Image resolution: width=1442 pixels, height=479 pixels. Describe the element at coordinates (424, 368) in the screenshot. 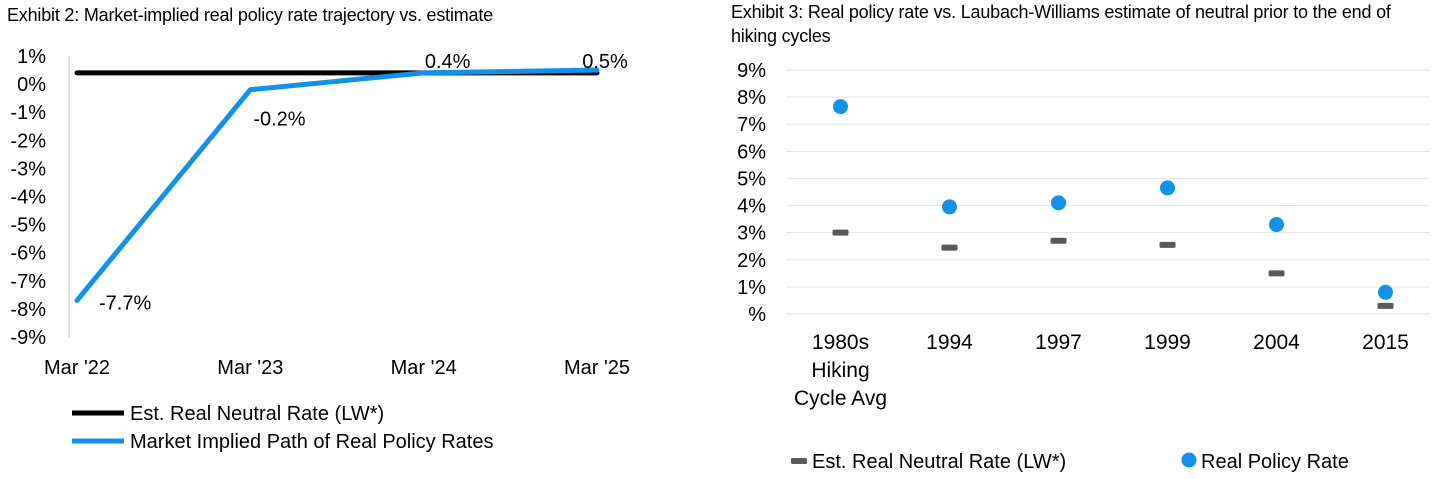

I see `x-tick-label: Mar '24` at that location.